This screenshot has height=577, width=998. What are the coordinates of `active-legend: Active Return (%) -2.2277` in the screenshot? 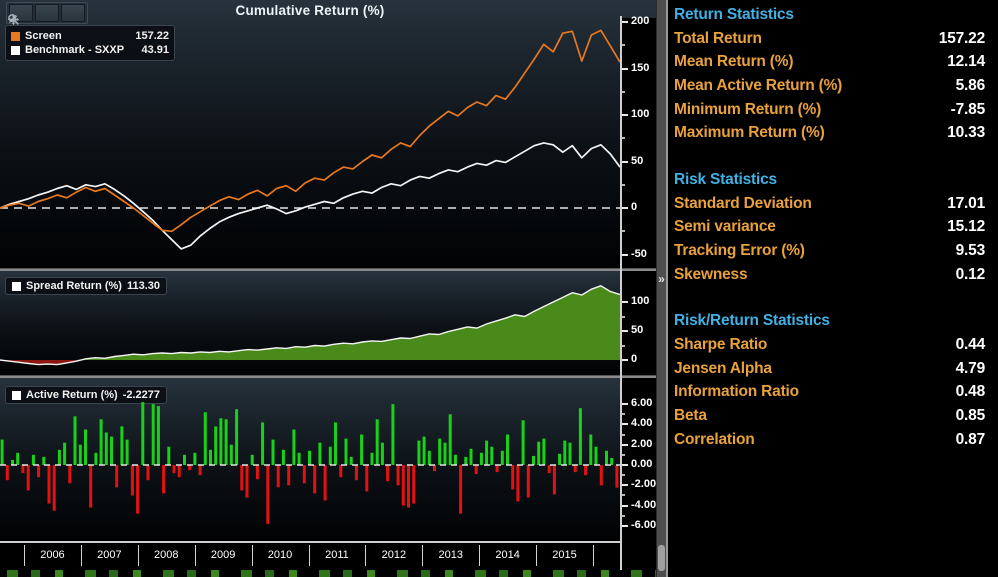 It's located at (86, 395).